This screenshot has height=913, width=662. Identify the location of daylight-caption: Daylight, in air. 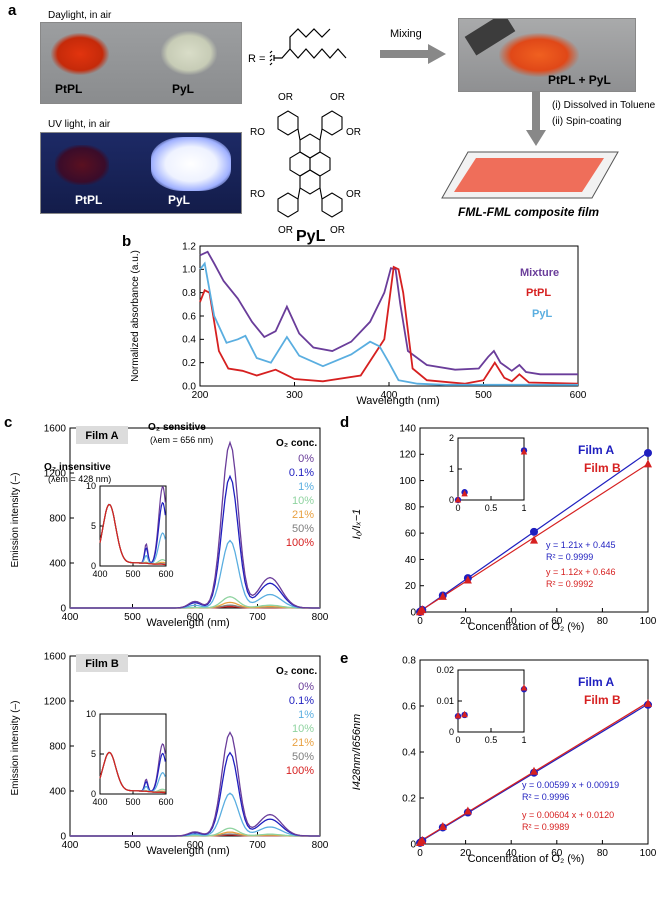
(80, 15).